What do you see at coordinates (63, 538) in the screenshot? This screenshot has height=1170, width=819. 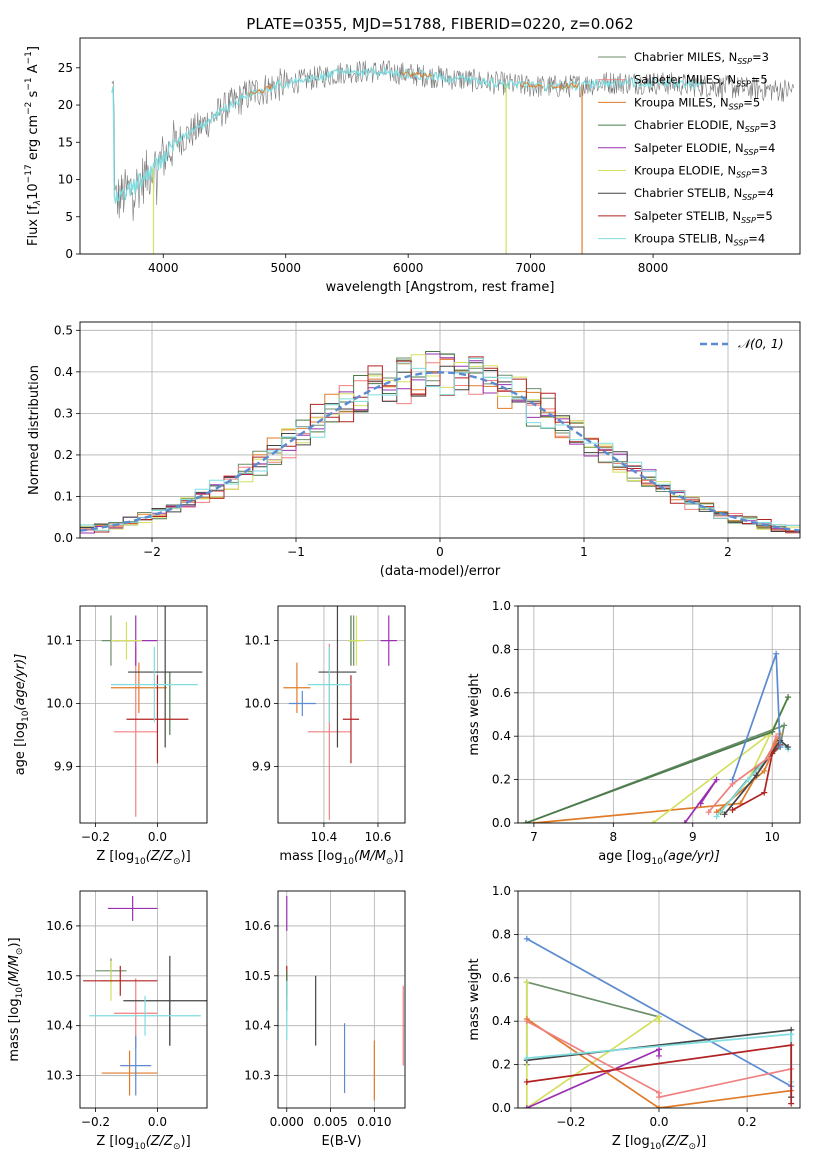 I see `residuals-ytick-label-0: 0.0` at bounding box center [63, 538].